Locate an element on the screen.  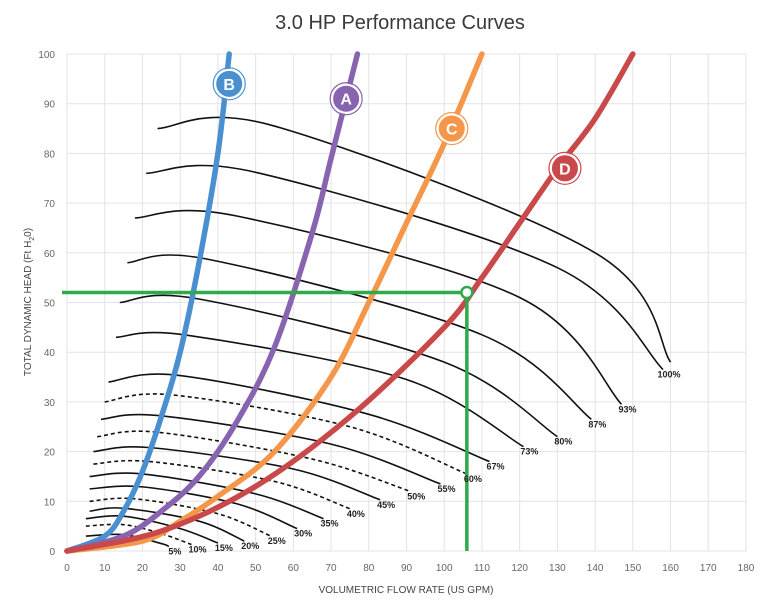
efficiency-label: 45% is located at coordinates (386, 505).